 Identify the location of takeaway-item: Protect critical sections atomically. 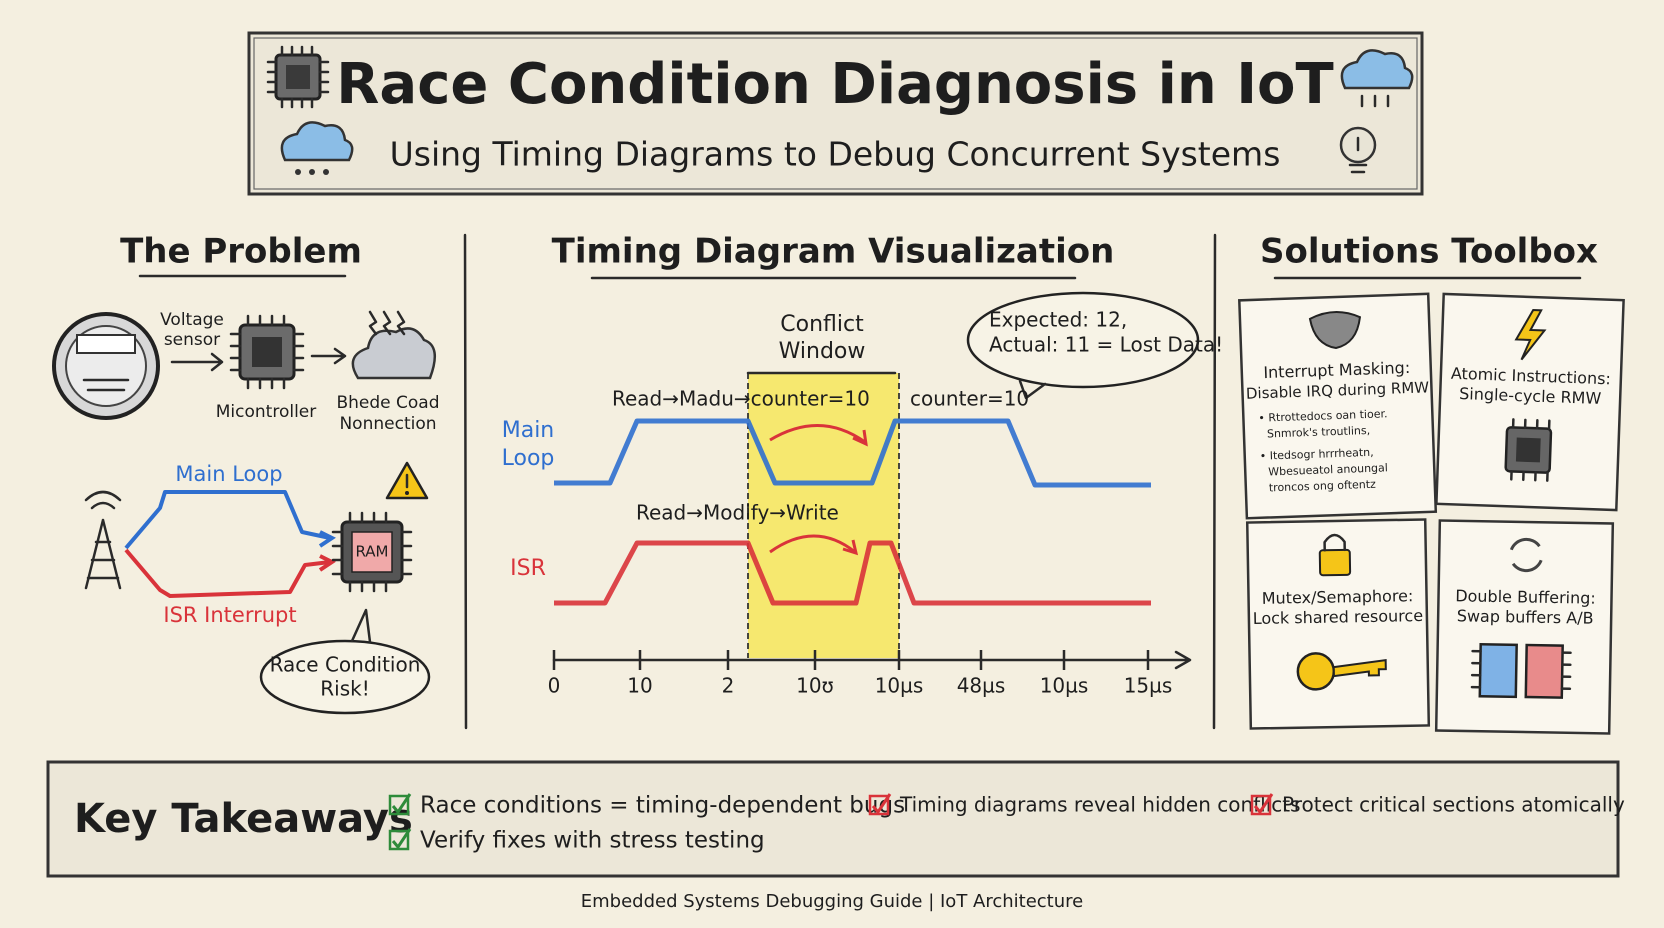
(1453, 805).